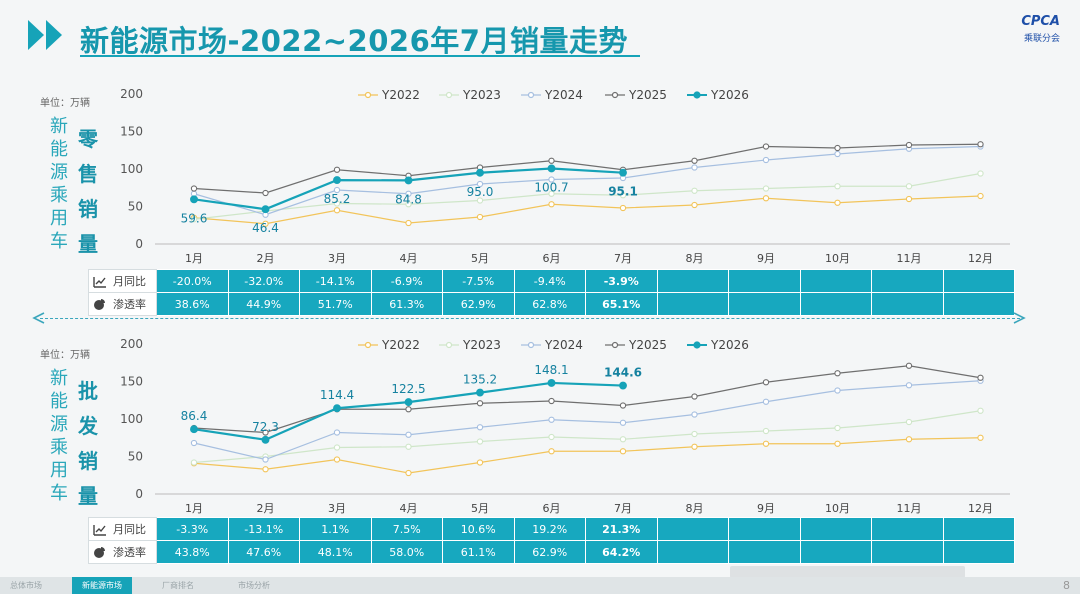 The image size is (1080, 594). I want to click on wholesale-main-text: 批发销量, so click(88, 443).